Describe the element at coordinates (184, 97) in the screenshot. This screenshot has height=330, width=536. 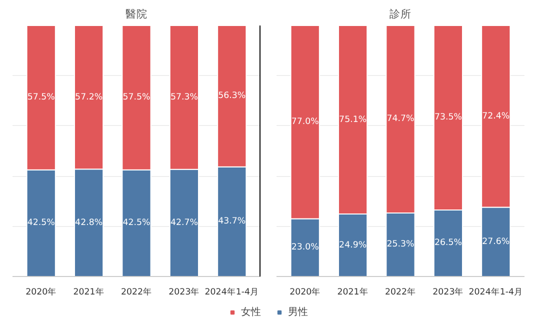
I see `data-label: 57.3%` at that location.